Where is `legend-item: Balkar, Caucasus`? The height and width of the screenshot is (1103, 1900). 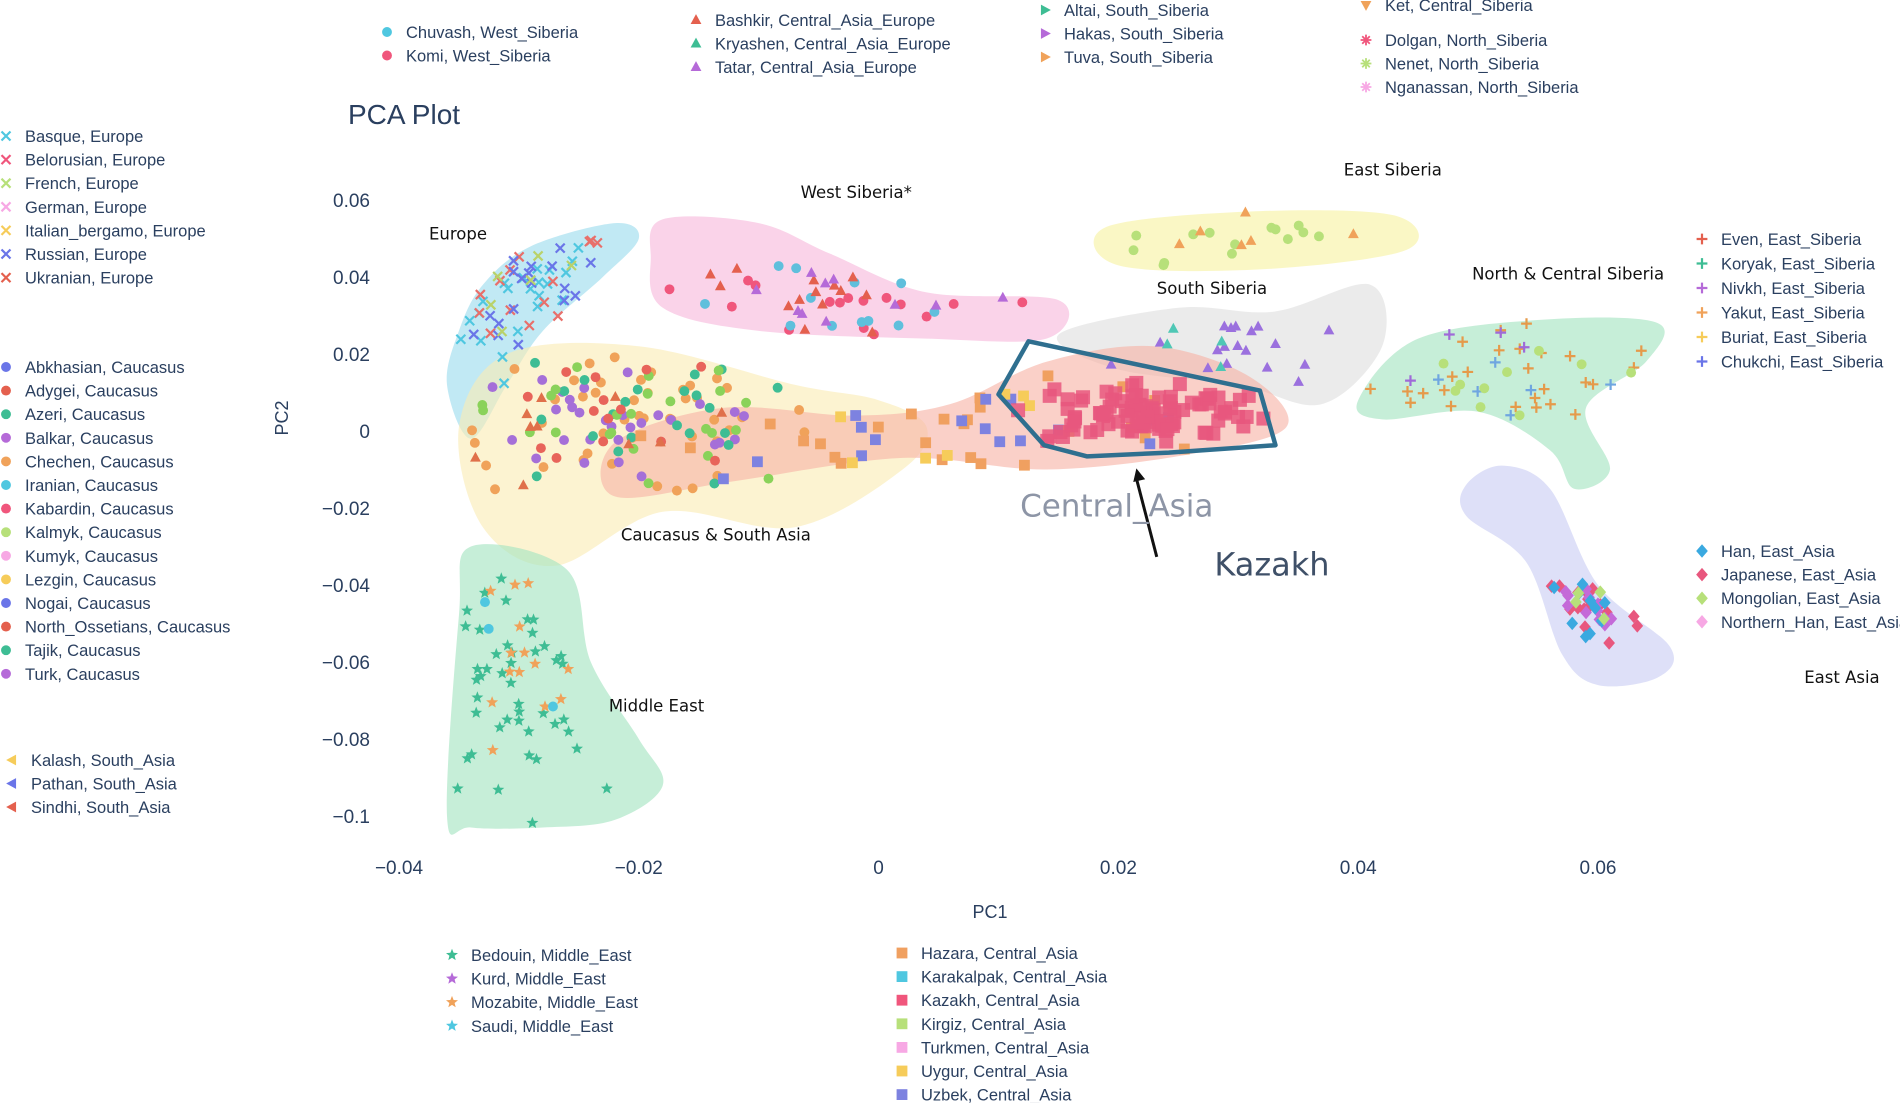
legend-item: Balkar, Caucasus is located at coordinates (77, 439).